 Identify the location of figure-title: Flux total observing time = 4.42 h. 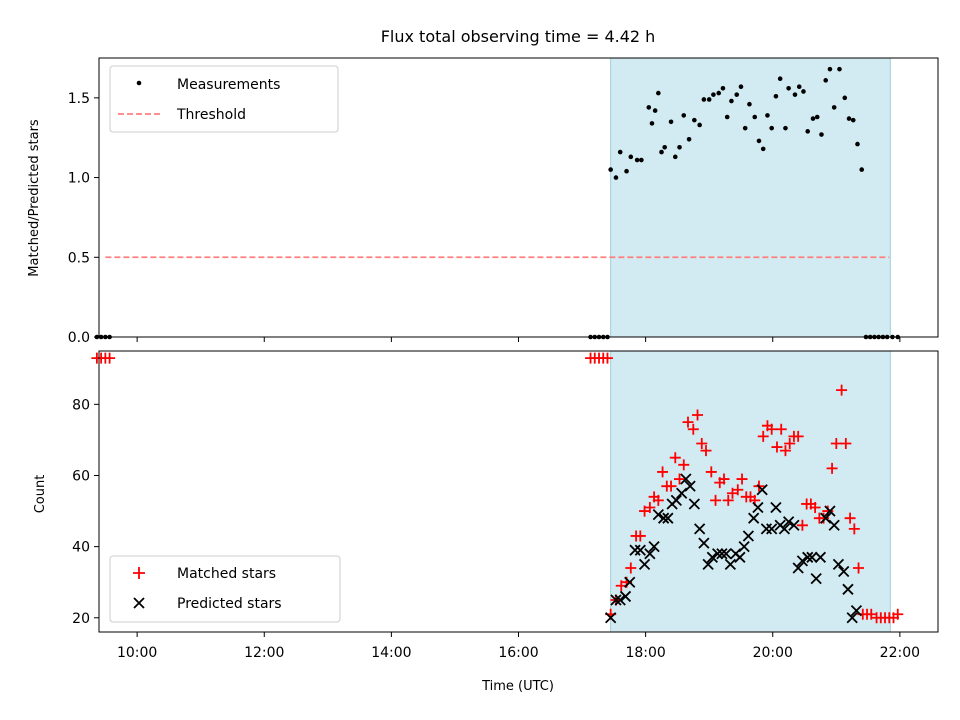
(518, 36).